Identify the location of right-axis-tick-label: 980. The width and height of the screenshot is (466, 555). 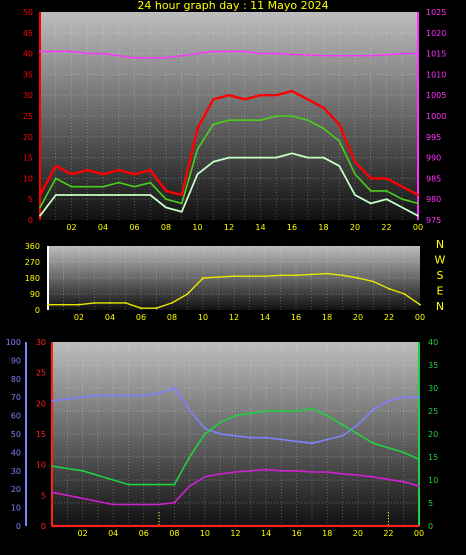
(433, 199).